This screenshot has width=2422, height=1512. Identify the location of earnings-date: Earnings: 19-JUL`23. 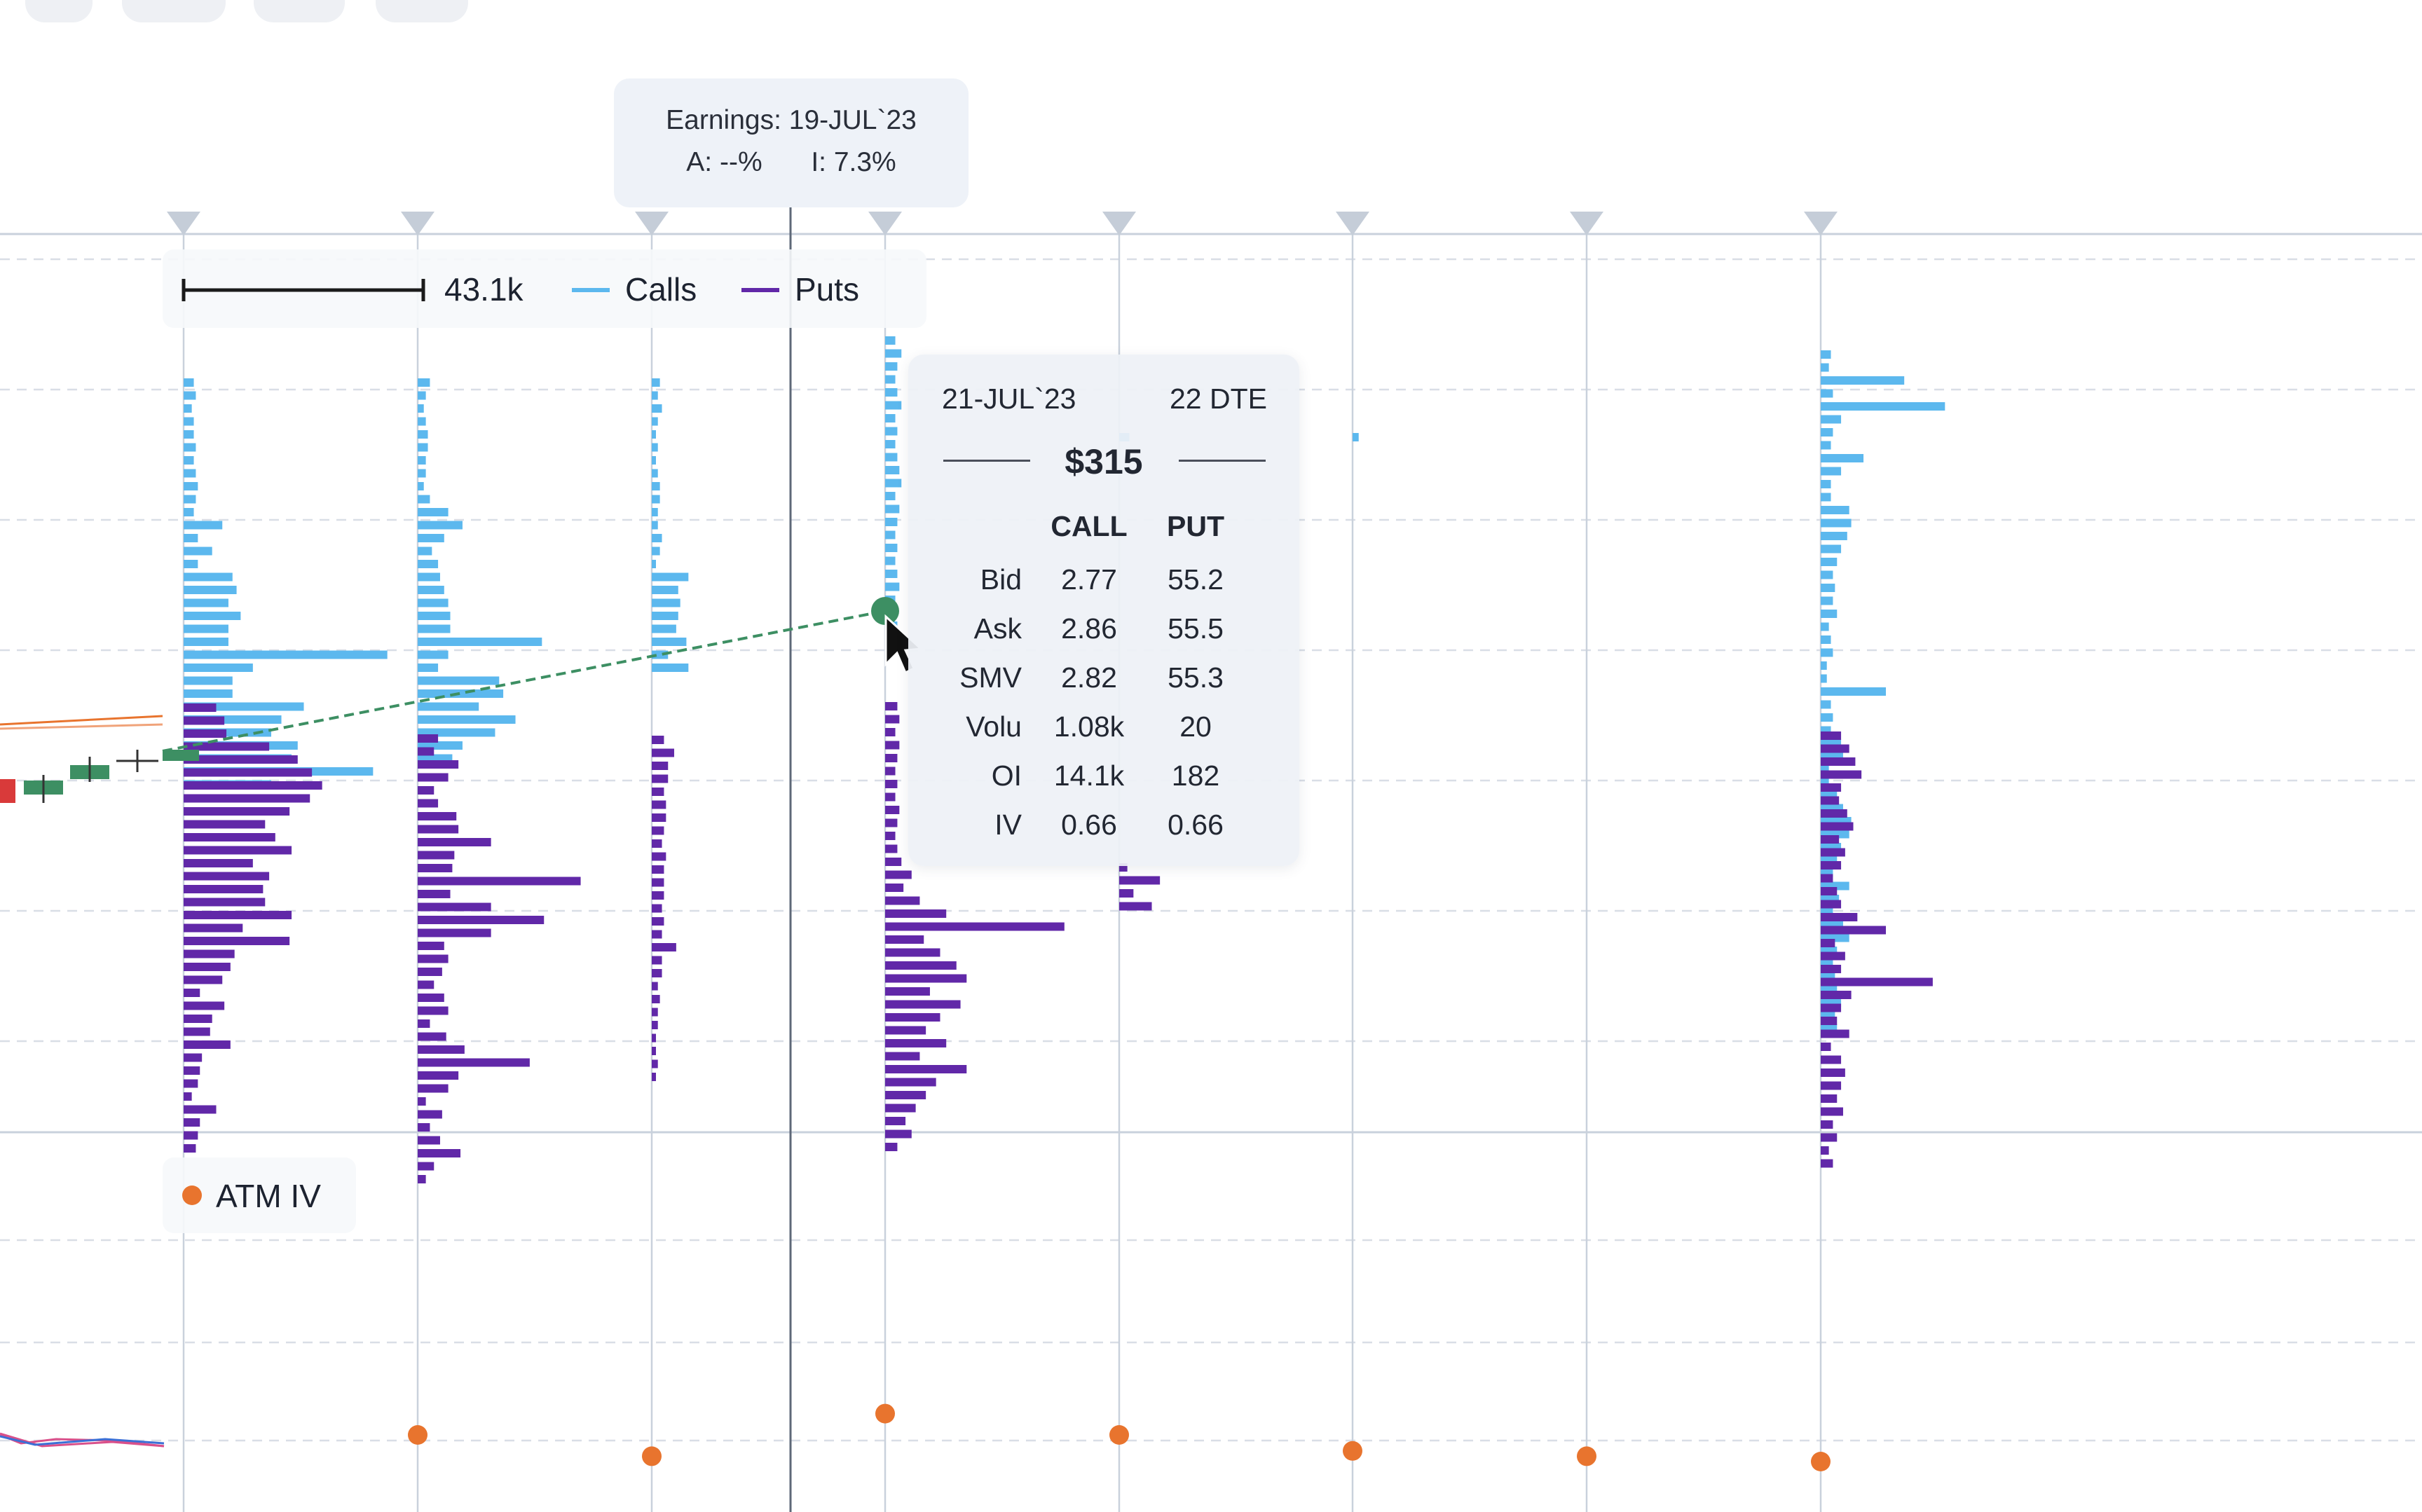
(791, 120).